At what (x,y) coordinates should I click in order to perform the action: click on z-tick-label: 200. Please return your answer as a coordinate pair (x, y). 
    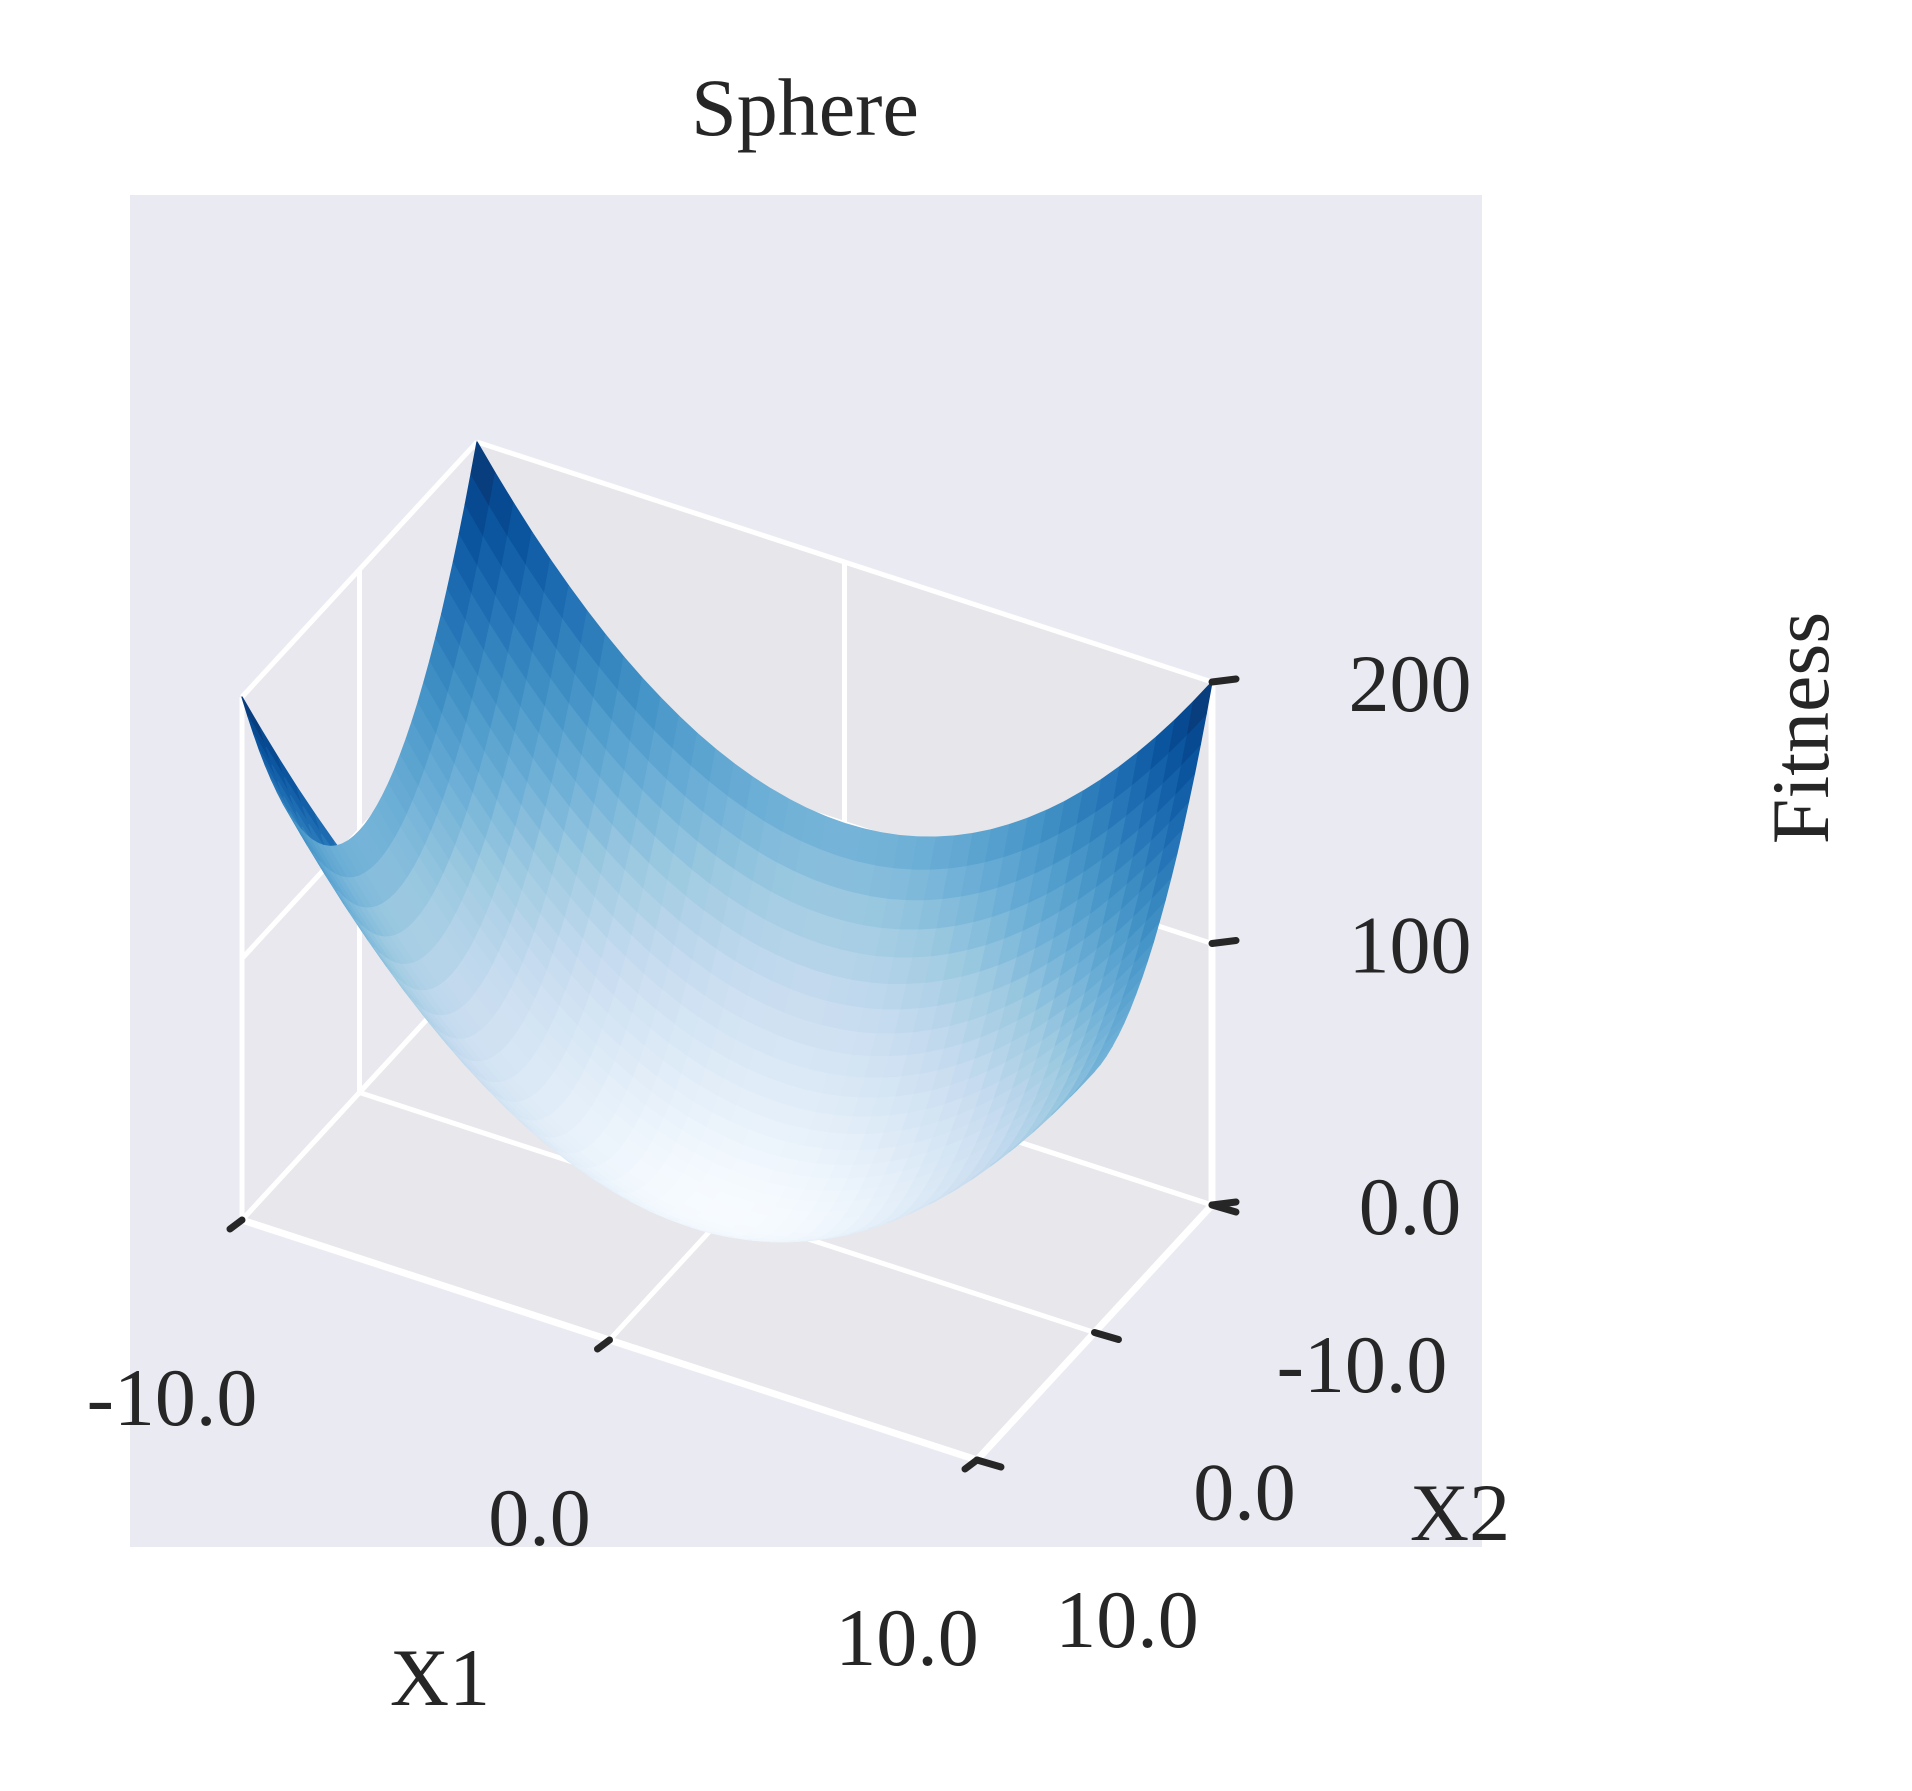
    Looking at the image, I should click on (1410, 683).